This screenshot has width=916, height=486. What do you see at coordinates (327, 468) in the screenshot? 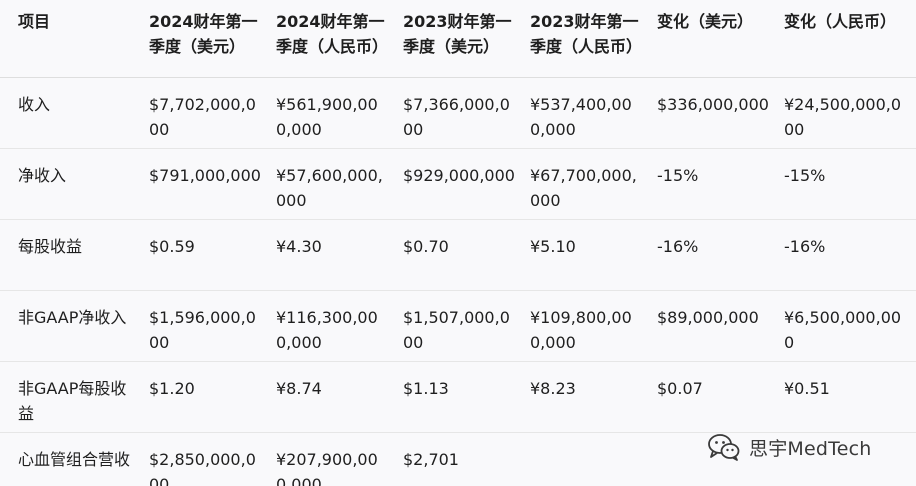
I see `table-cell: ¥207,900,000,000` at bounding box center [327, 468].